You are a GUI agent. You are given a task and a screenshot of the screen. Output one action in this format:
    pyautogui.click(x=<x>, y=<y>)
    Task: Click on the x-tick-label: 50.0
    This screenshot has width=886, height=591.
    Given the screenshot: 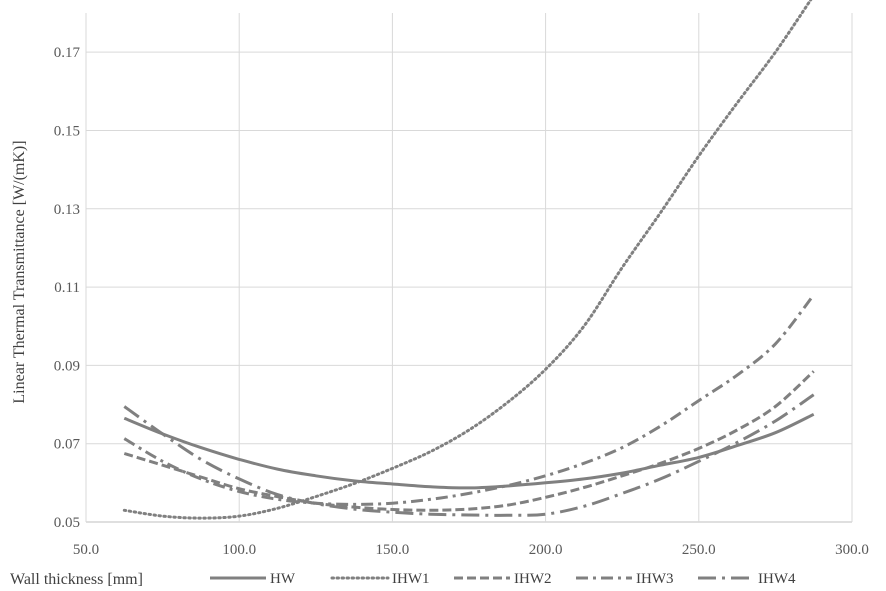 What is the action you would take?
    pyautogui.click(x=86, y=550)
    